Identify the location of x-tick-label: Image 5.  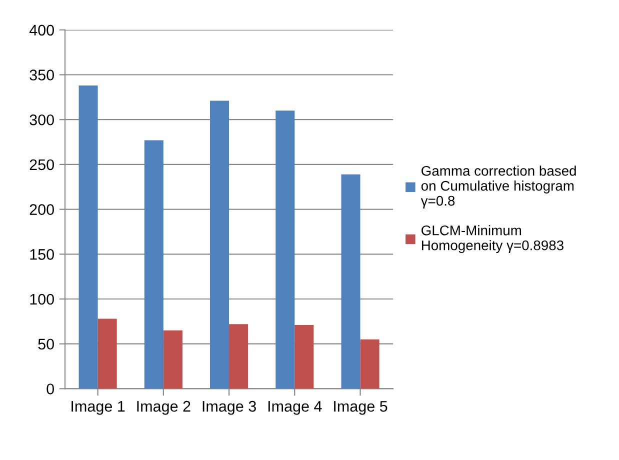
(361, 408).